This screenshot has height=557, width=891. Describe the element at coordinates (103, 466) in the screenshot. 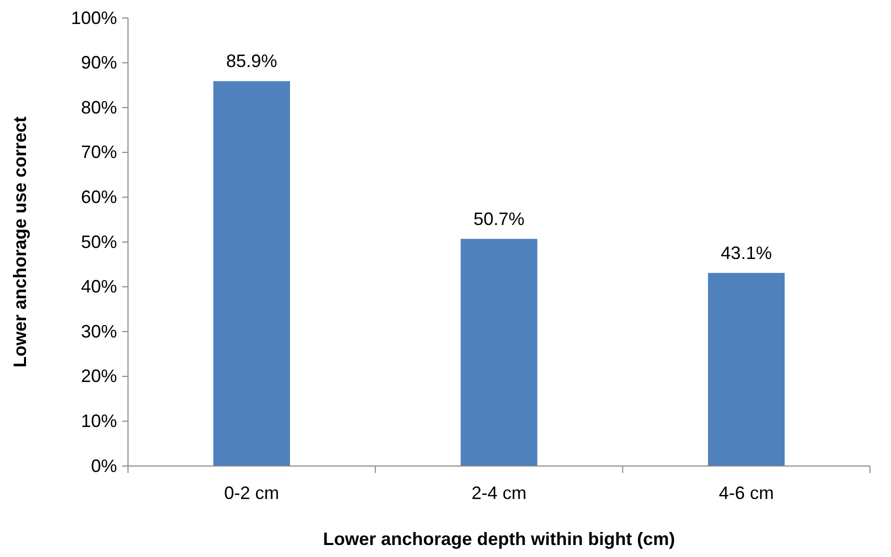

I see `y-tick-label: 0%` at that location.